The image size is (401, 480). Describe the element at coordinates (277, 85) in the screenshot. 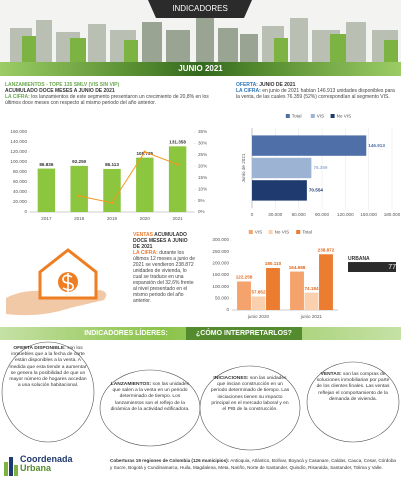

I see `heading-text: JUNIO DE 2021` at that location.